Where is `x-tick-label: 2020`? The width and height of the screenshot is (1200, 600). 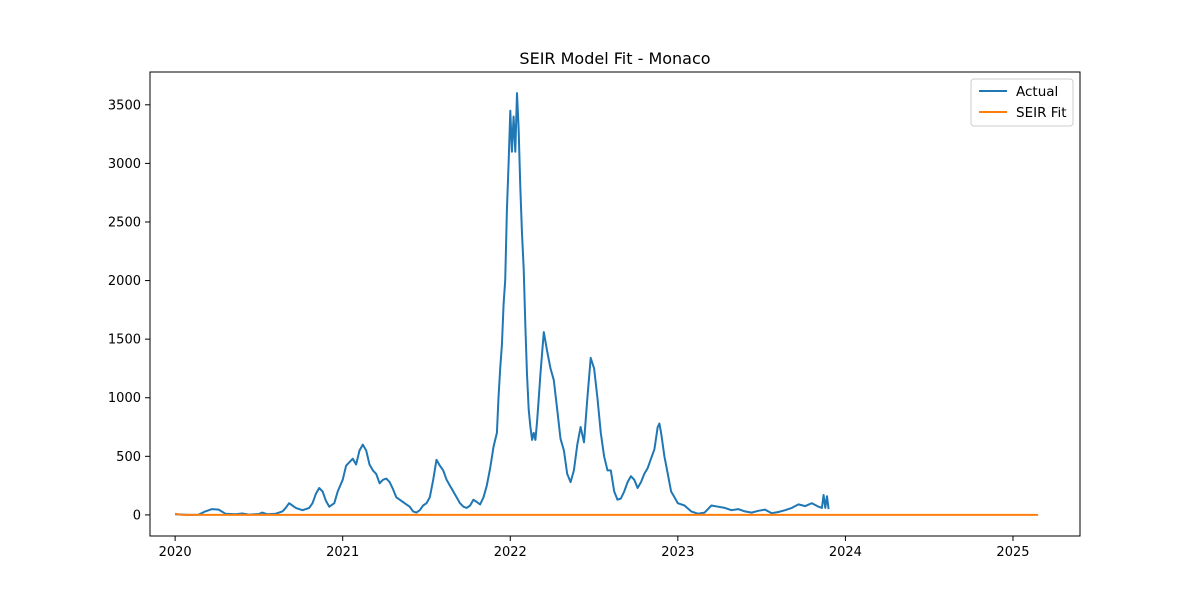 x-tick-label: 2020 is located at coordinates (175, 552).